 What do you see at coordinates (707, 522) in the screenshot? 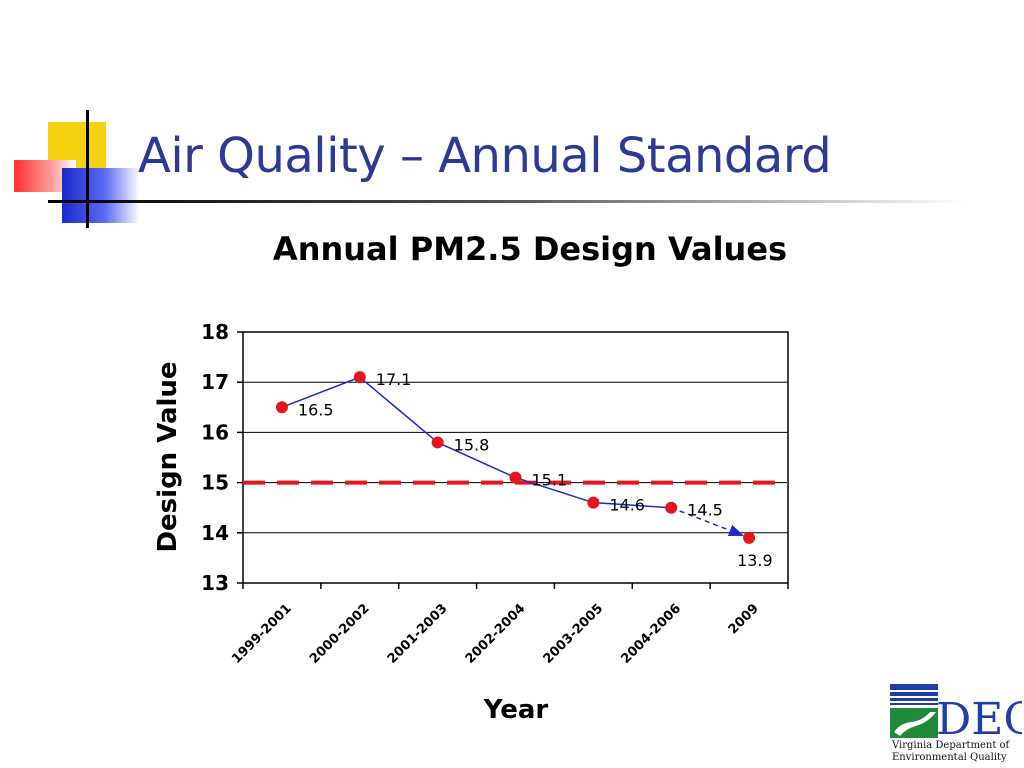
I see `projection-arrow` at bounding box center [707, 522].